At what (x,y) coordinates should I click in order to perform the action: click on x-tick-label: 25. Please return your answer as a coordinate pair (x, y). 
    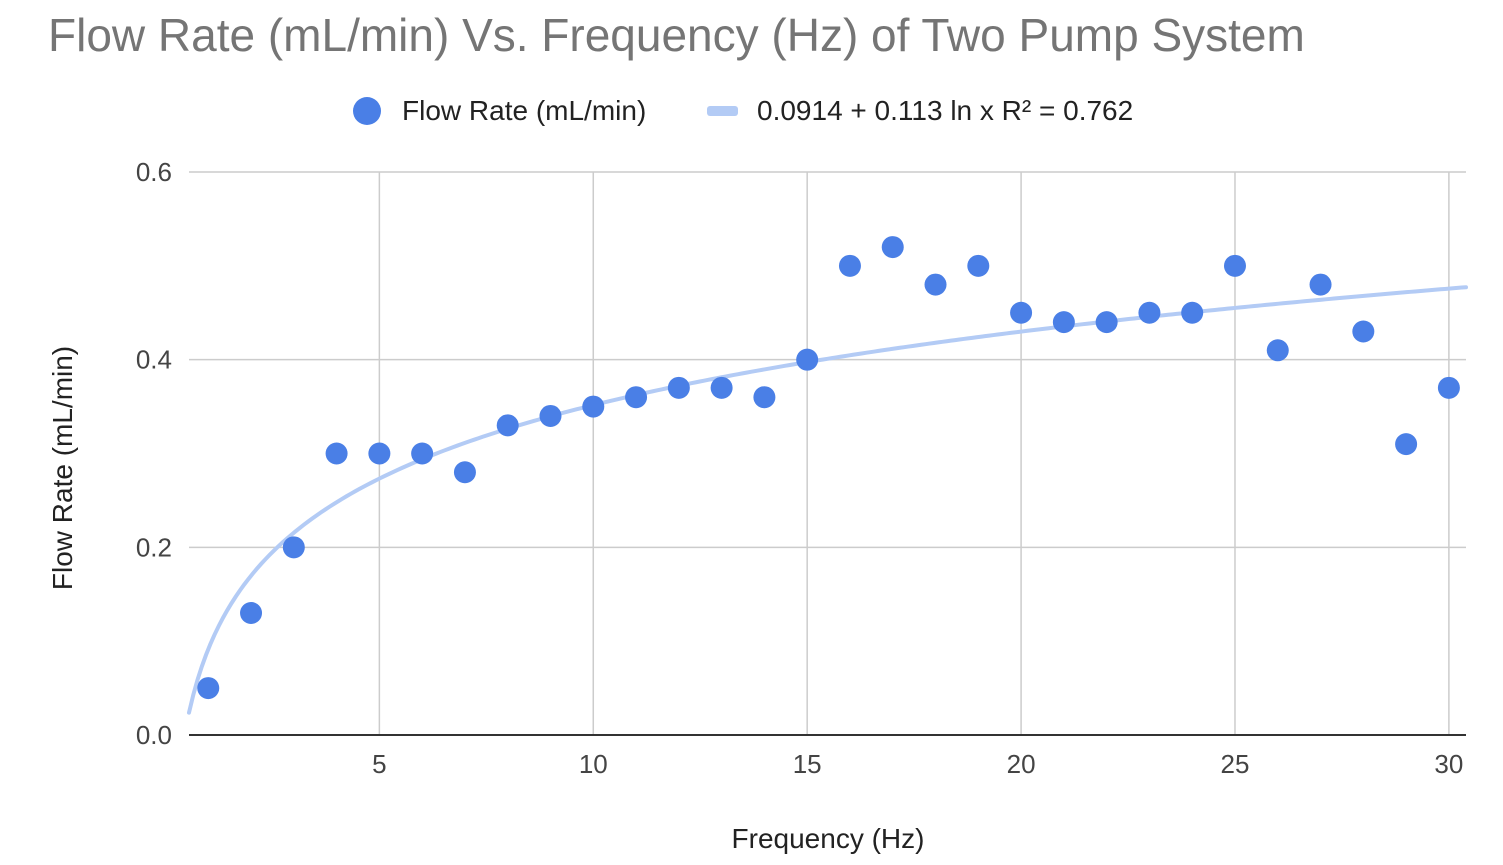
    Looking at the image, I should click on (1235, 764).